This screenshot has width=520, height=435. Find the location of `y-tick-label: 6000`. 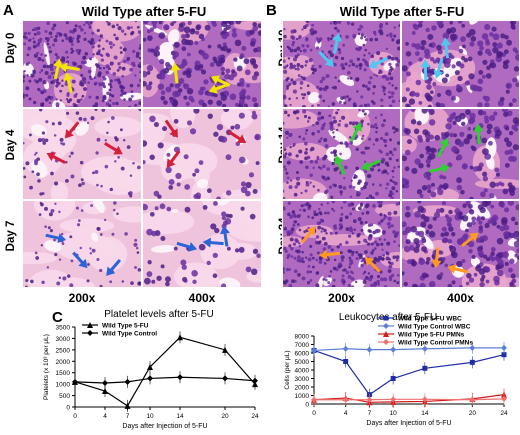

y-tick-label: 6000 is located at coordinates (302, 354).